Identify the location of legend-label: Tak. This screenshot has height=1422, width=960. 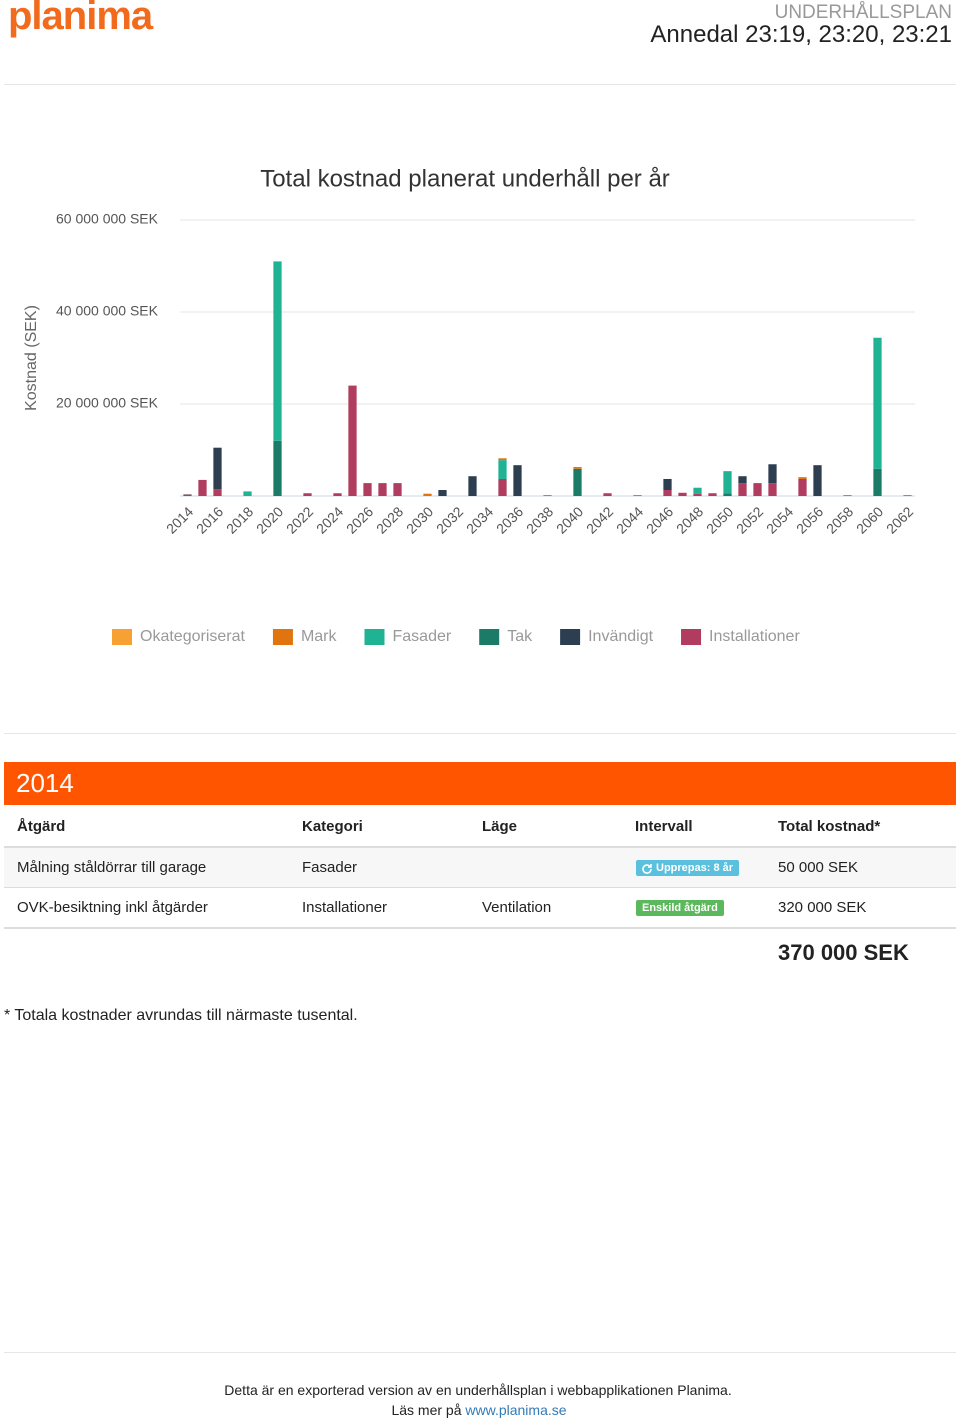
(520, 636).